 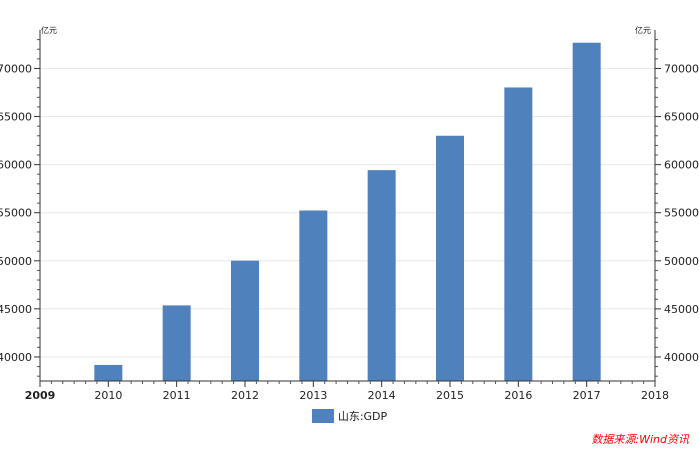 I want to click on source-note: 数据来源:Wind资讯, so click(x=640, y=439).